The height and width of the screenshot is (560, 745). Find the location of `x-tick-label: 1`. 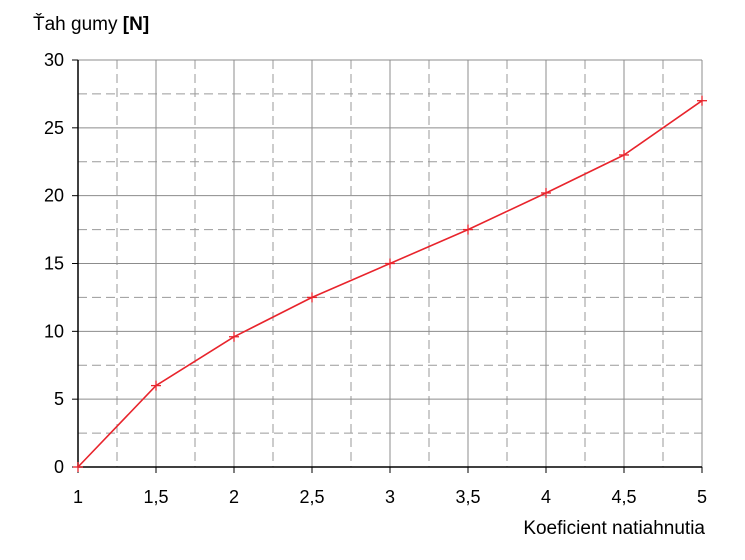

x-tick-label: 1 is located at coordinates (78, 497).